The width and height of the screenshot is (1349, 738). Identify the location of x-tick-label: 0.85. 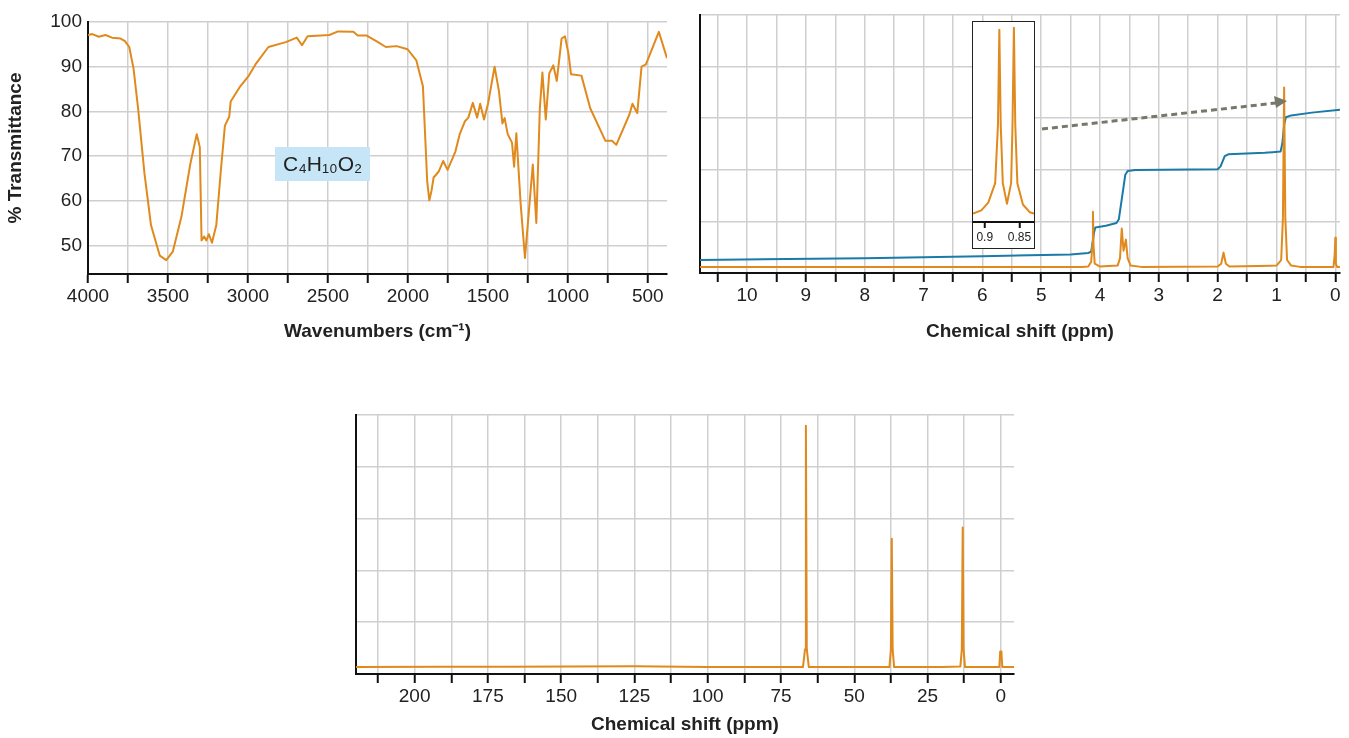
(1019, 236).